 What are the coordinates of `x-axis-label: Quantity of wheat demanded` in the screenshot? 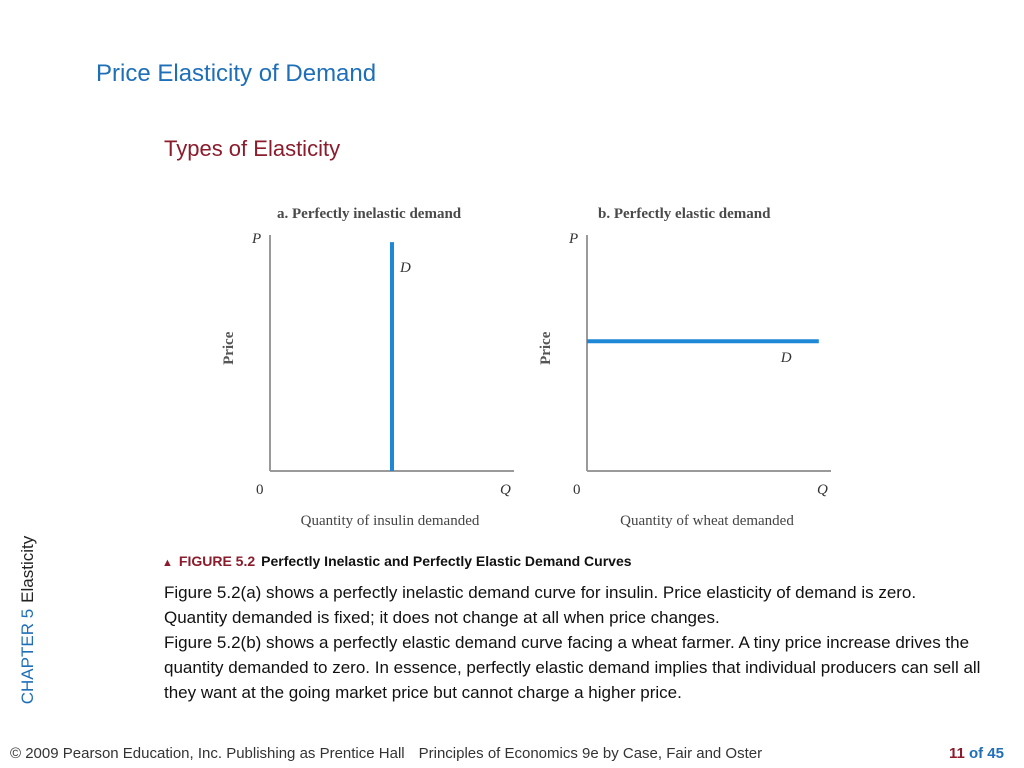 It's located at (707, 521).